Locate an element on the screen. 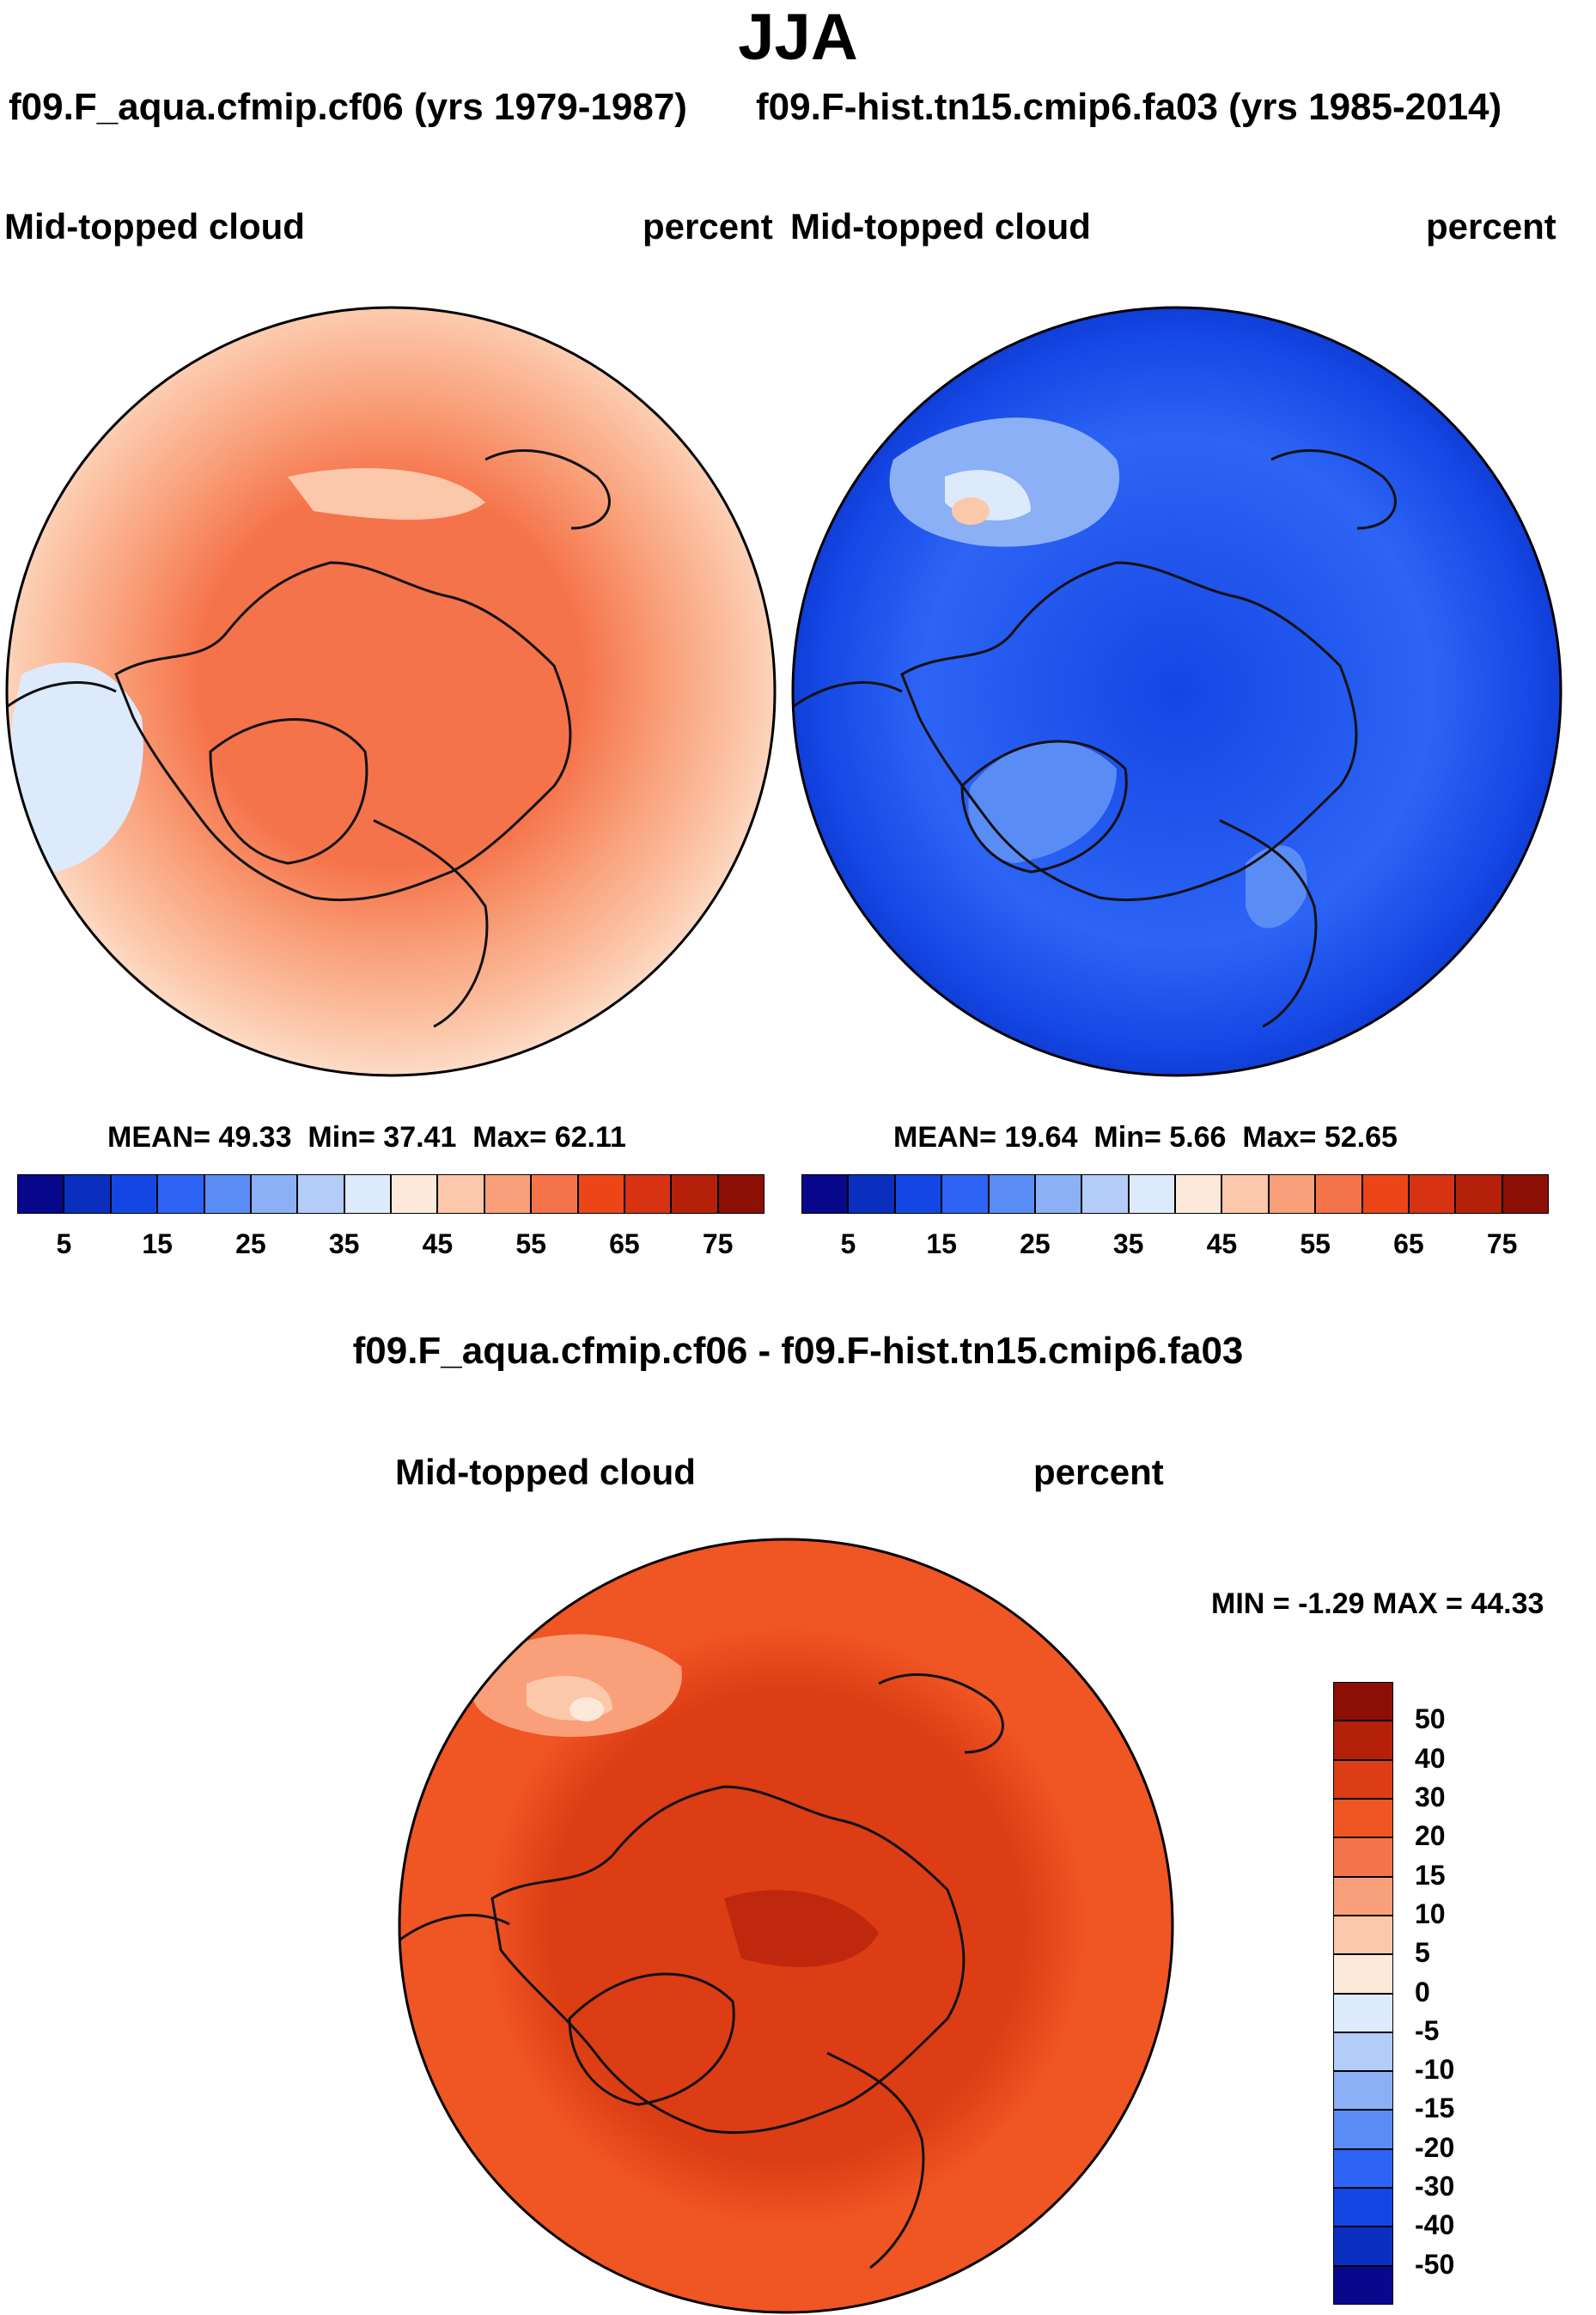  right-stats: MEAN= 19.64 Min= 5.66 Max= 52.65 is located at coordinates (1145, 1138).